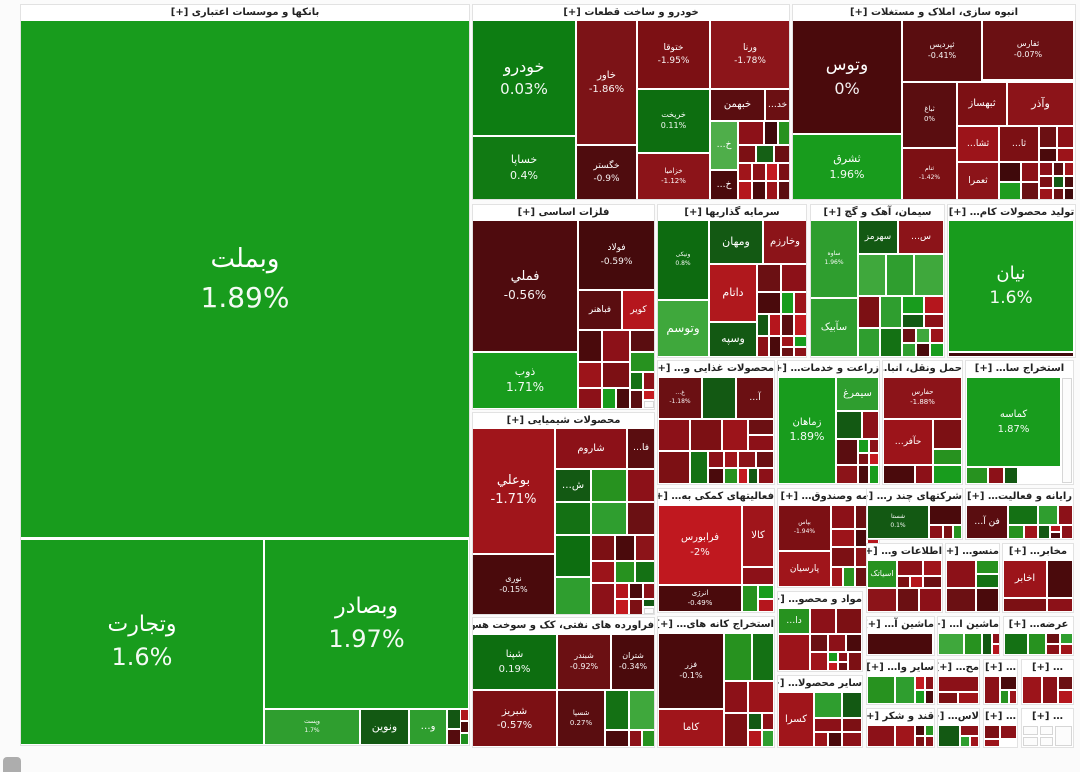  What do you see at coordinates (1011, 286) in the screenshot?
I see `stock-cell-computer-products-0: نیان 1.6%` at bounding box center [1011, 286].